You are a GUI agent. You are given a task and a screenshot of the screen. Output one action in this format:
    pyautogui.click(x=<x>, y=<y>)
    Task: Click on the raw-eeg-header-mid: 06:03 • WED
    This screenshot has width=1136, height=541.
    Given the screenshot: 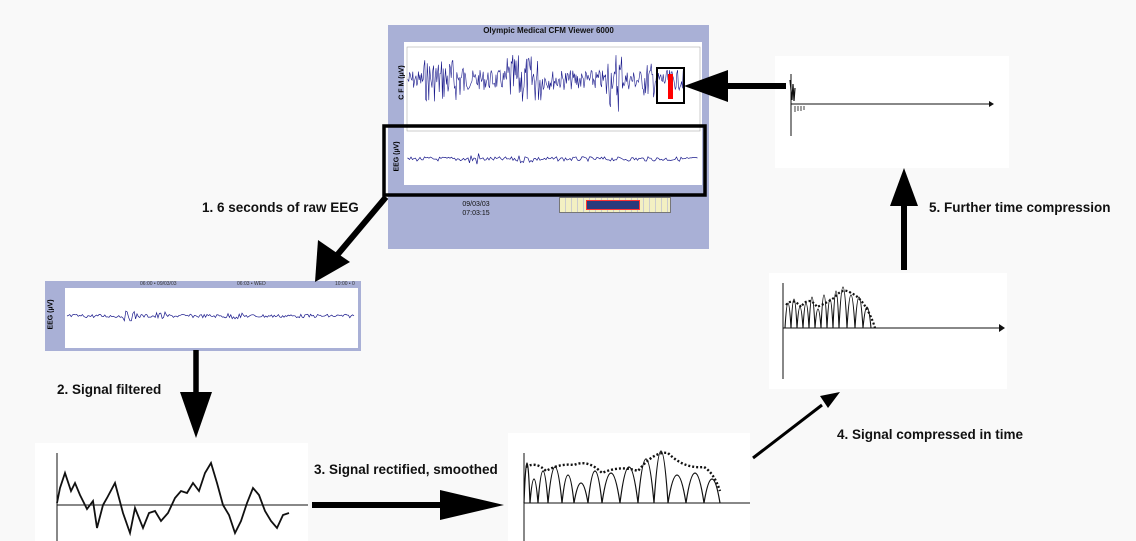 What is the action you would take?
    pyautogui.click(x=251, y=284)
    